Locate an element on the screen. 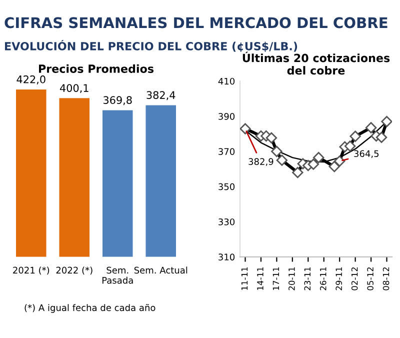 The width and height of the screenshot is (400, 338). x-tick-label: 11-11 is located at coordinates (244, 278).